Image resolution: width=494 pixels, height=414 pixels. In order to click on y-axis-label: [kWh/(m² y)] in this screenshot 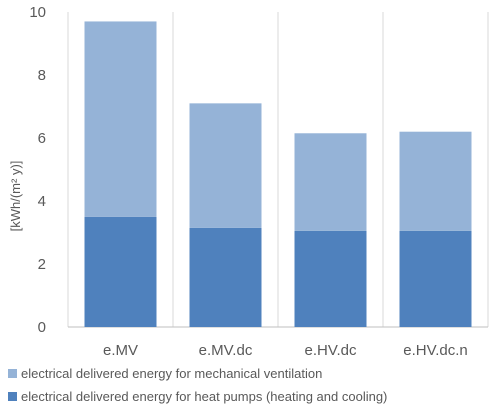, I will do `click(15, 196)`.